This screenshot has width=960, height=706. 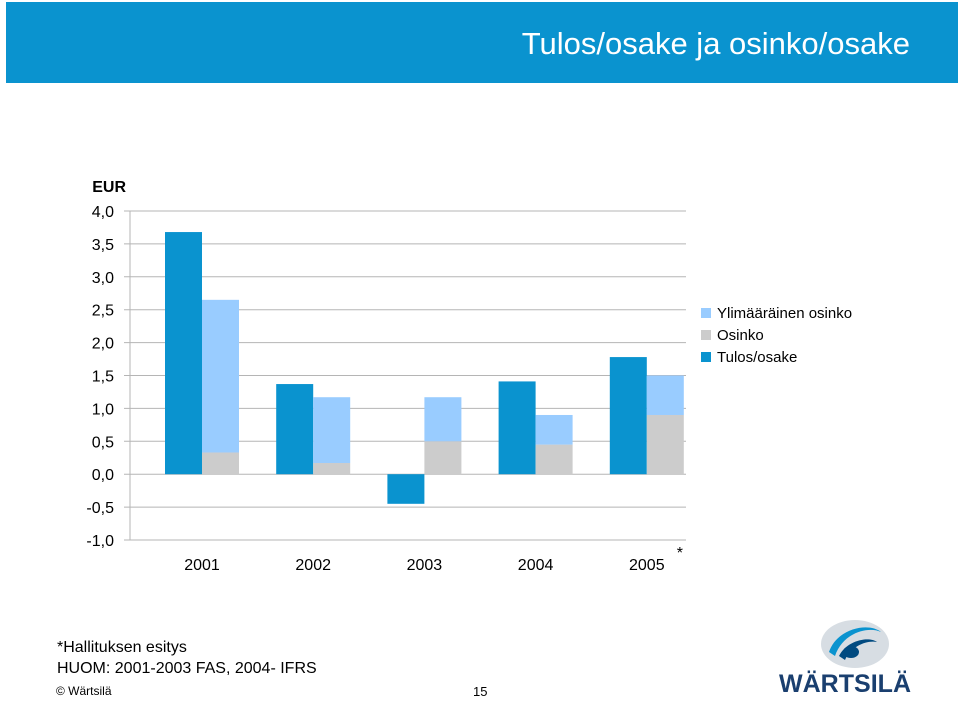 What do you see at coordinates (187, 668) in the screenshot?
I see `footnote-accounting: HUOM: 2001-2003 FAS, 2004- IFRS` at bounding box center [187, 668].